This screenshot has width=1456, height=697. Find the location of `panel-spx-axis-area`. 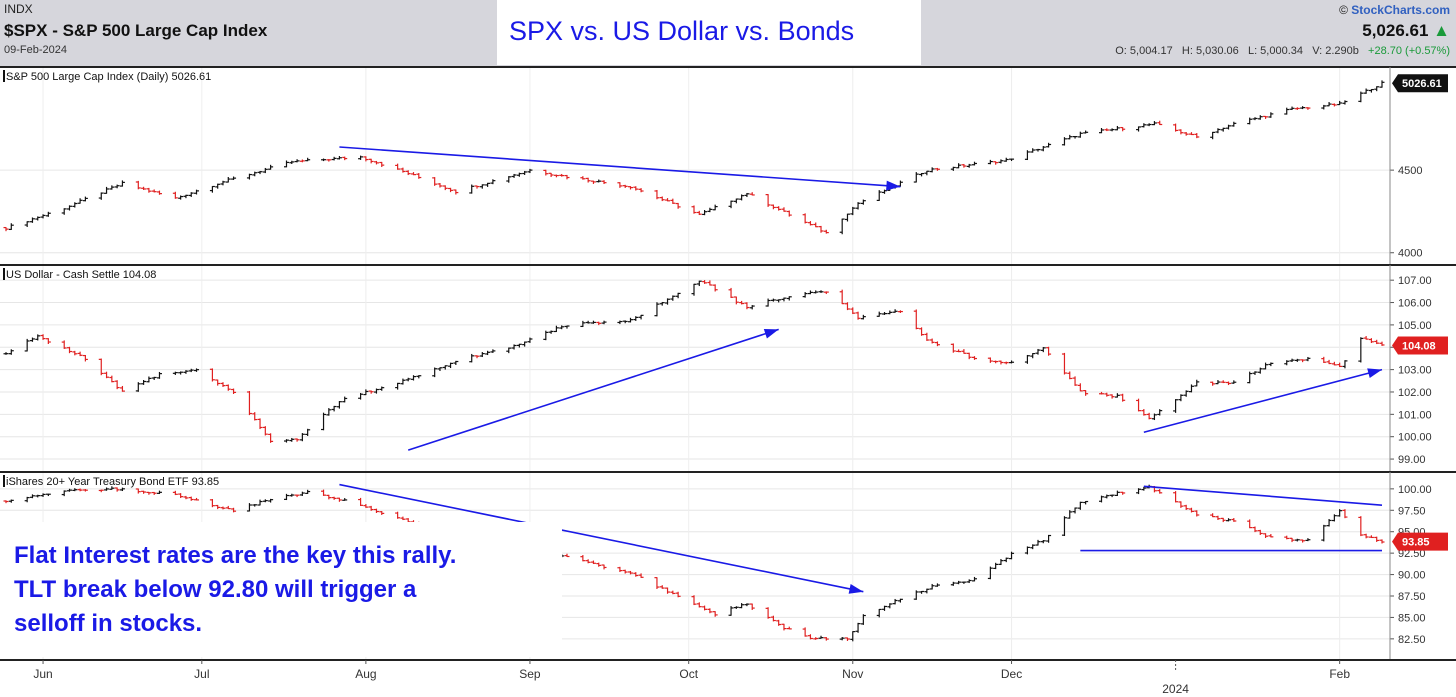

panel-spx-axis-area is located at coordinates (1423, 166).